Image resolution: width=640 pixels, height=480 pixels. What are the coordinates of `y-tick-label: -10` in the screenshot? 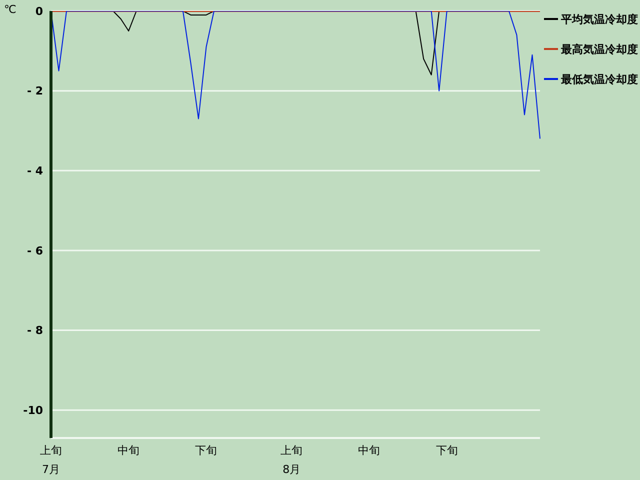 It's located at (33, 410).